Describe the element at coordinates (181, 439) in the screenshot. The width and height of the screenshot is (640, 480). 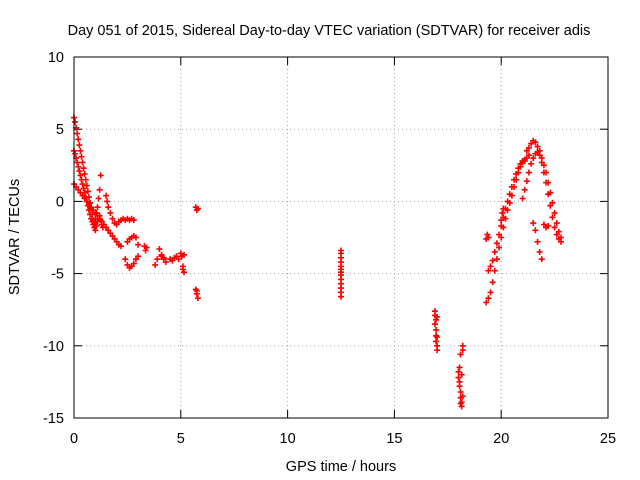
I see `x-tick-label: 5` at that location.